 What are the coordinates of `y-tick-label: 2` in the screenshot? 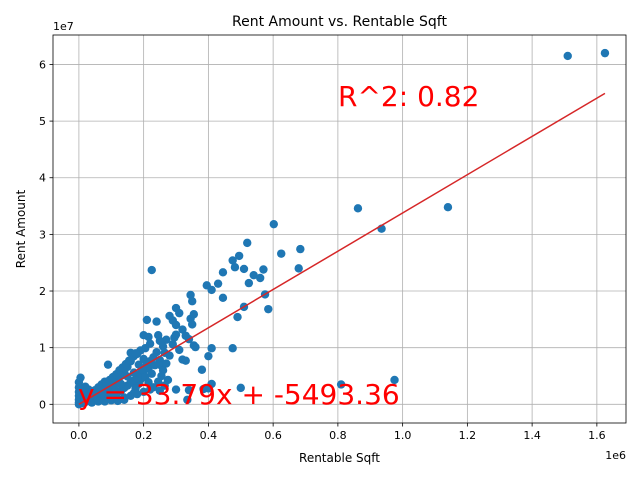 It's located at (42, 291).